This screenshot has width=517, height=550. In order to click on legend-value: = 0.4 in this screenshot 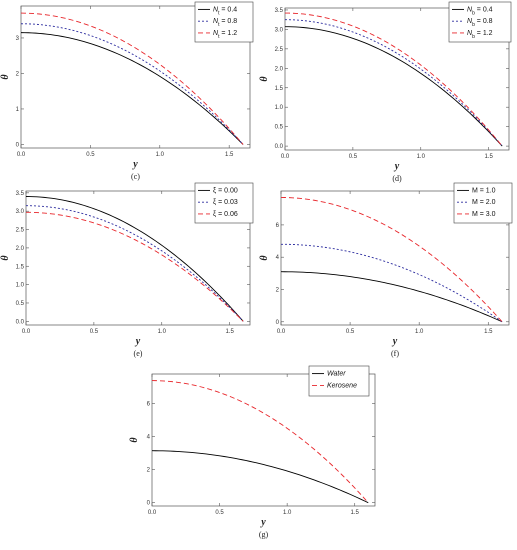, I will do `click(228, 9)`.